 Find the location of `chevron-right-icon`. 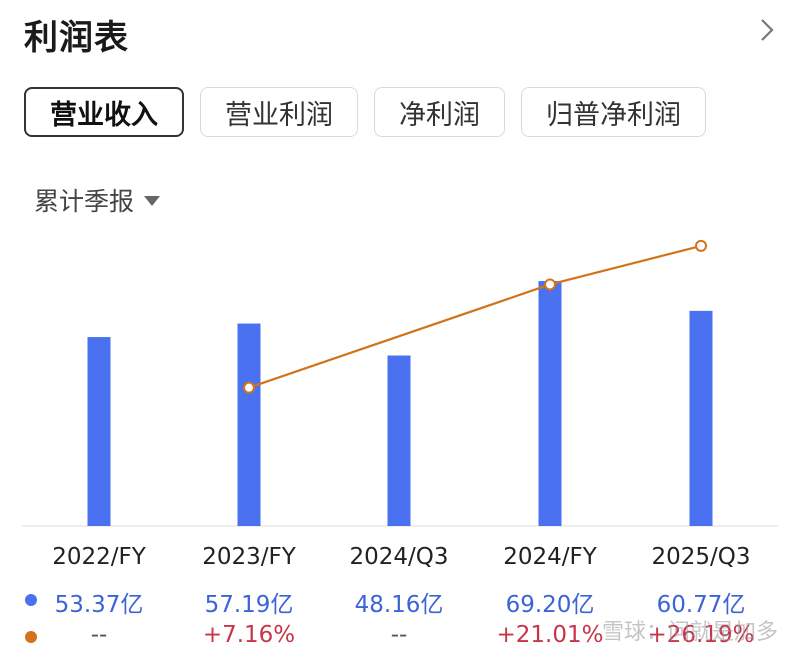

chevron-right-icon is located at coordinates (767, 30).